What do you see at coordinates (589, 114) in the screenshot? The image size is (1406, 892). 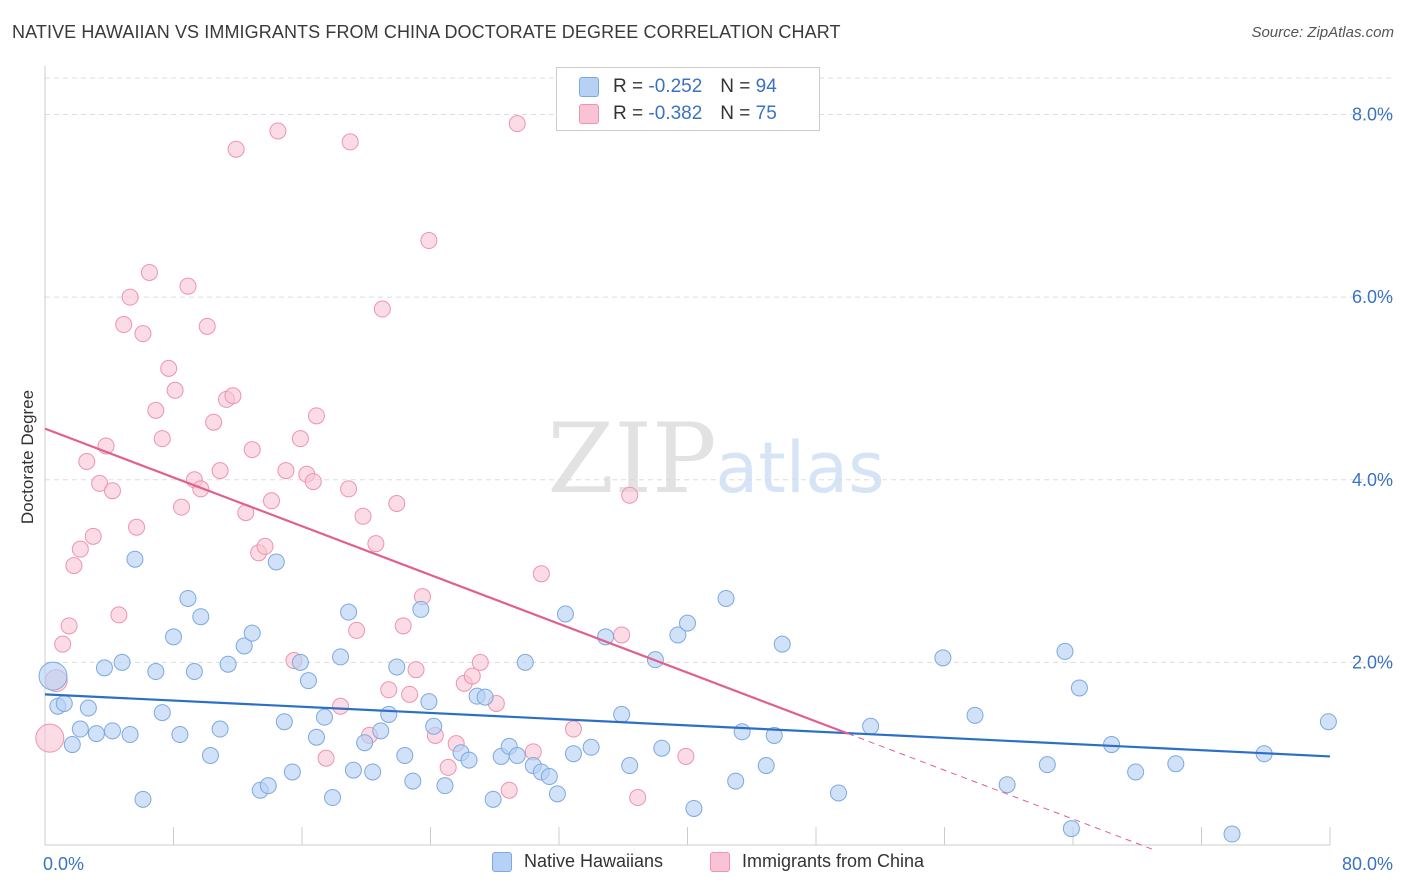 I see `pink-swatch-icon` at bounding box center [589, 114].